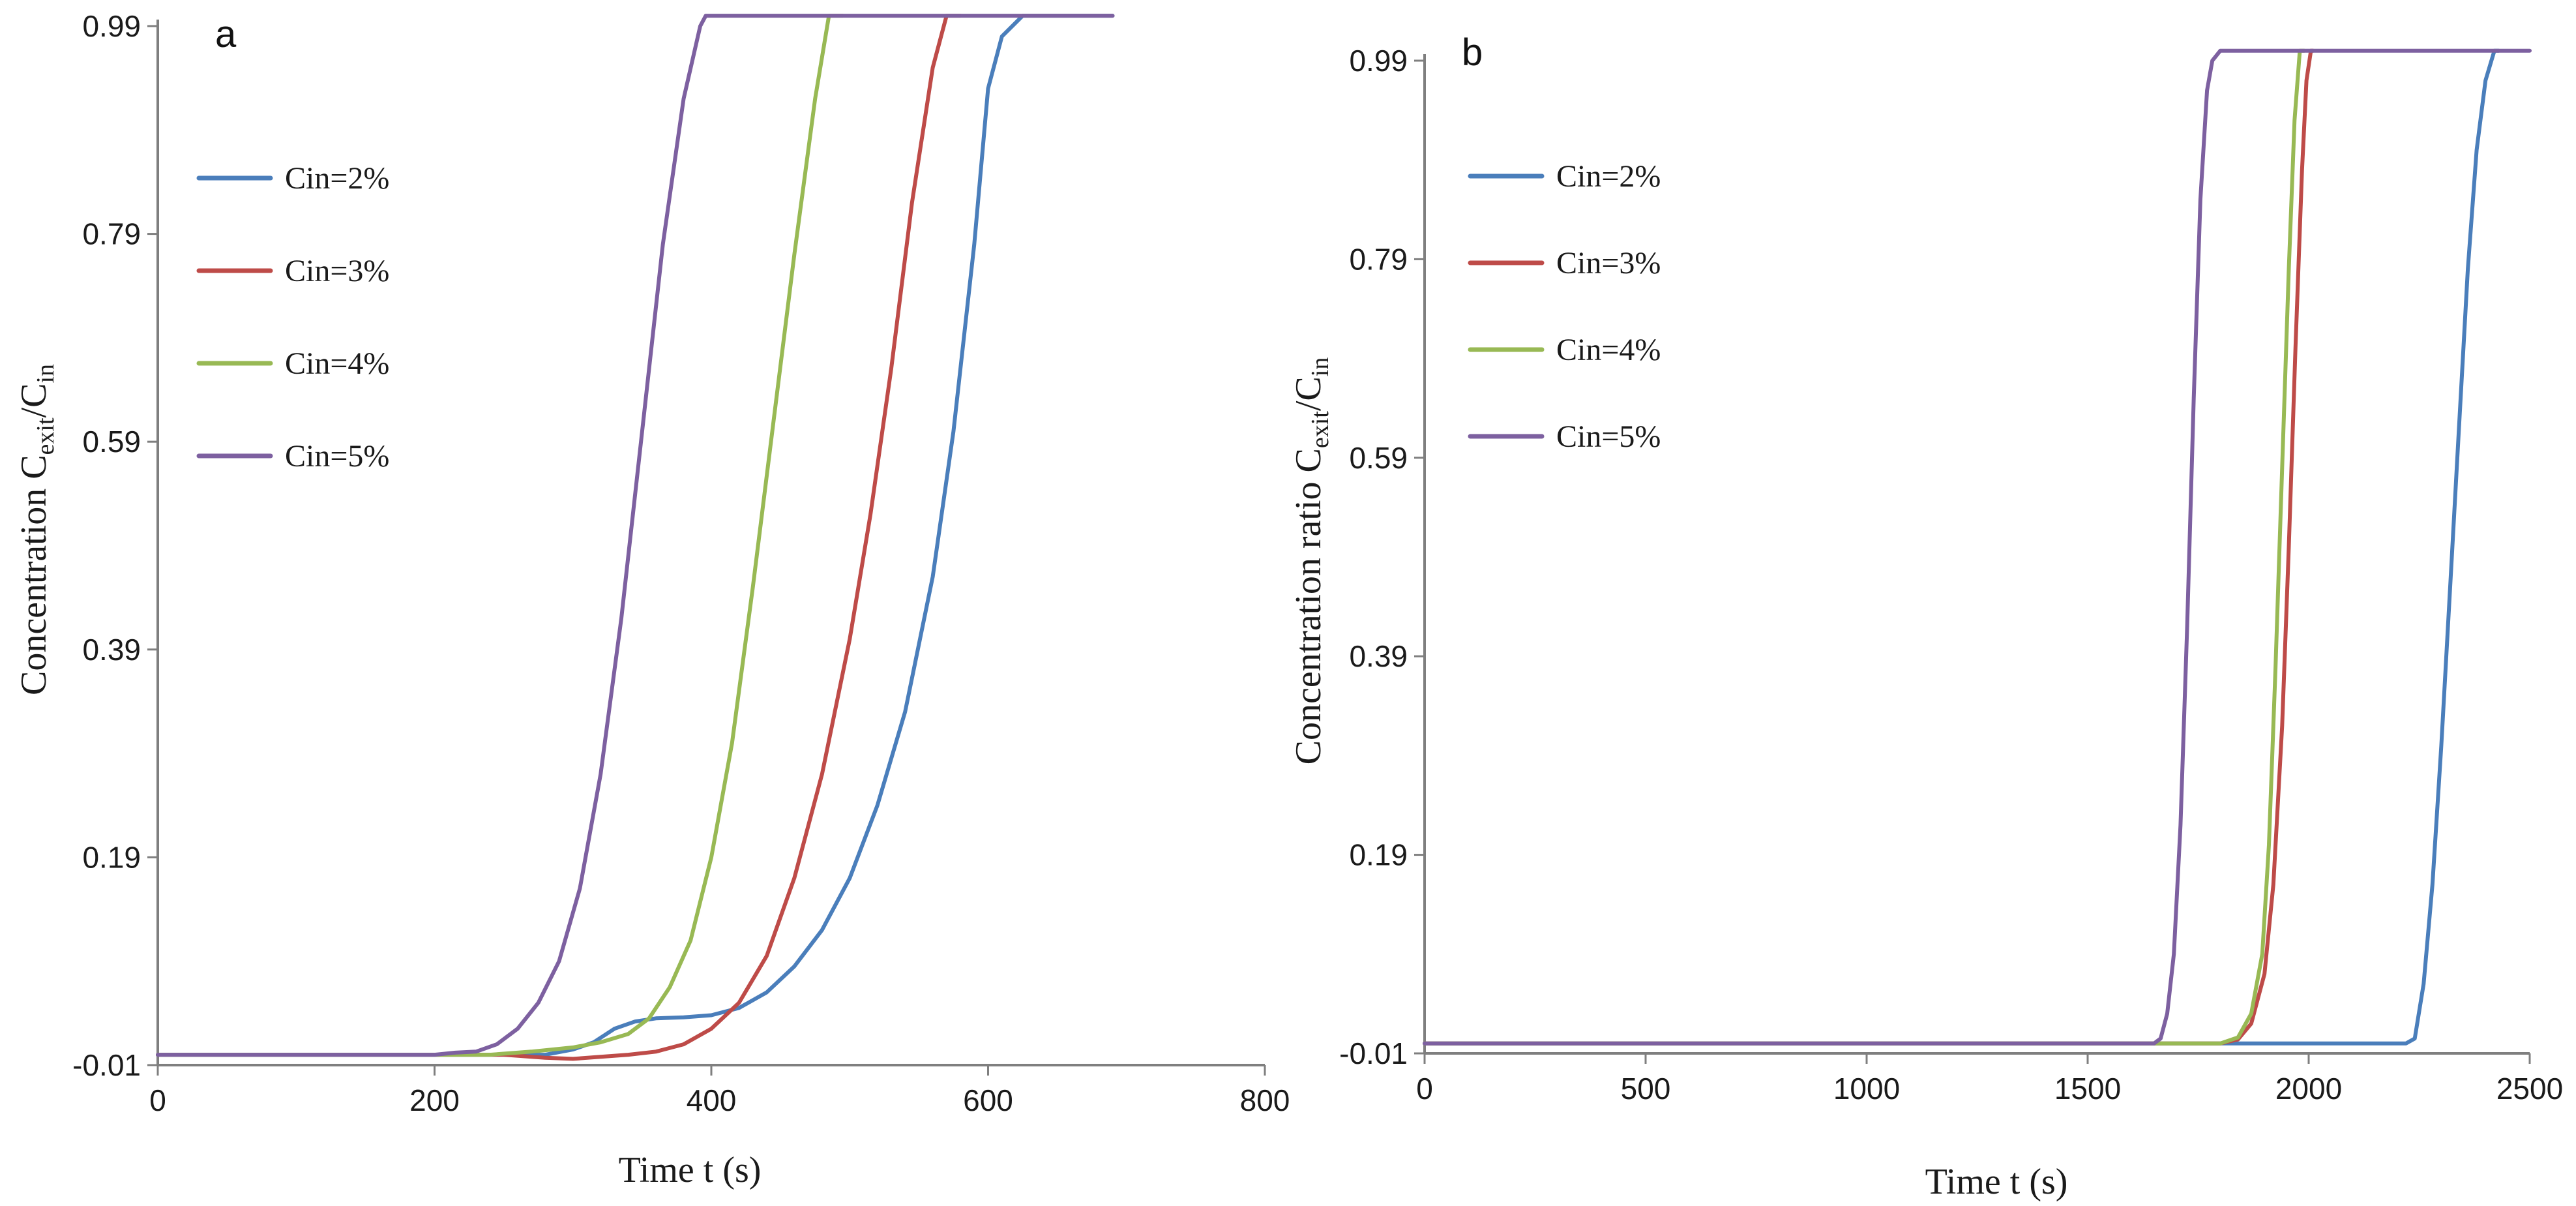 The image size is (2576, 1206). What do you see at coordinates (1608, 436) in the screenshot?
I see `panel-b-legend-label-4: Cin=5%` at bounding box center [1608, 436].